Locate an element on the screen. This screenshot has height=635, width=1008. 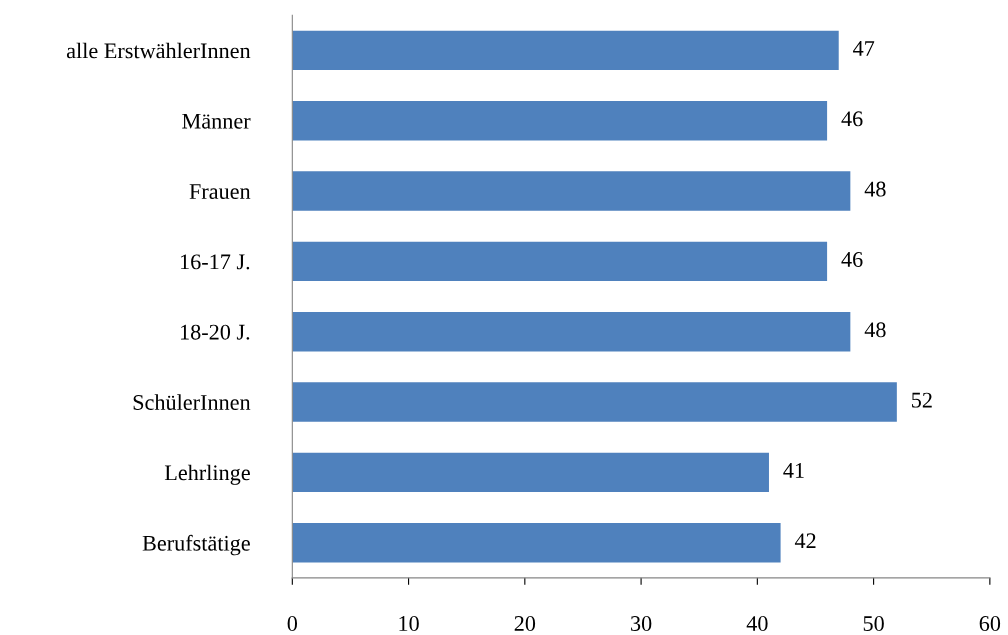
x-tick-label: 10 is located at coordinates (409, 623).